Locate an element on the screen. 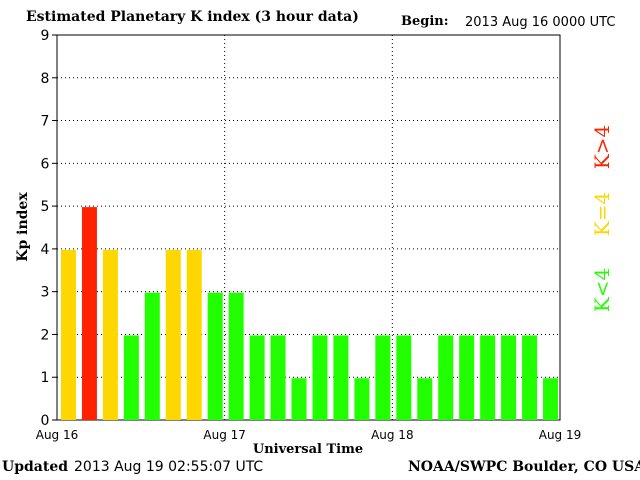 The width and height of the screenshot is (640, 480). begin-value: 2013 Aug 16 0000 UTC is located at coordinates (540, 22).